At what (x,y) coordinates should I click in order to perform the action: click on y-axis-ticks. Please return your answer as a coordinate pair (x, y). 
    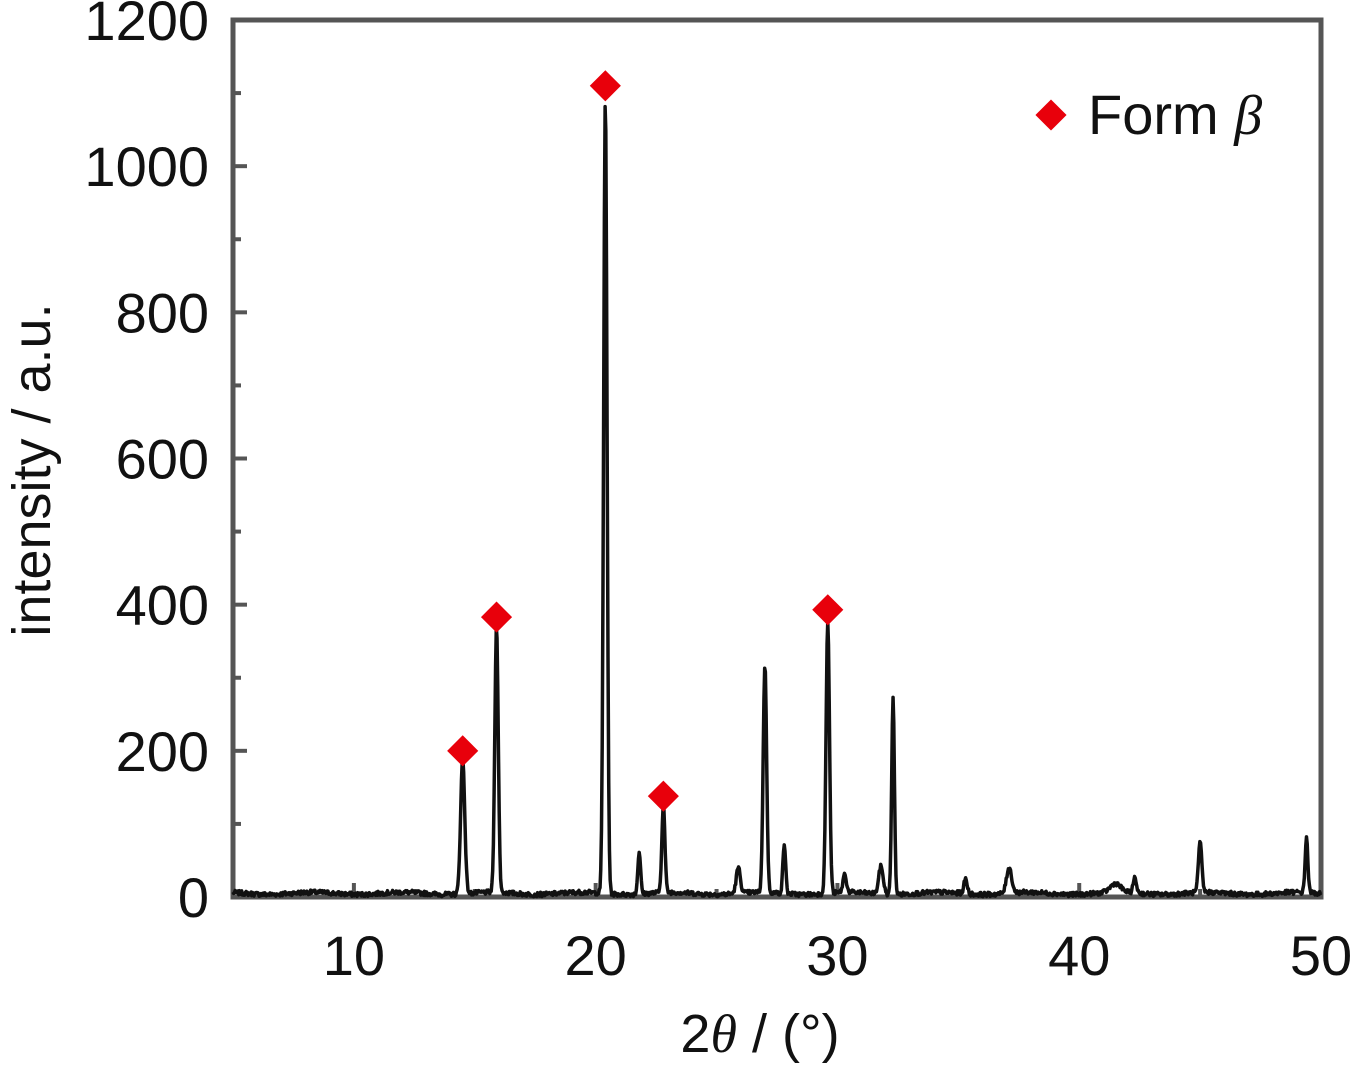
    Looking at the image, I should click on (240, 458).